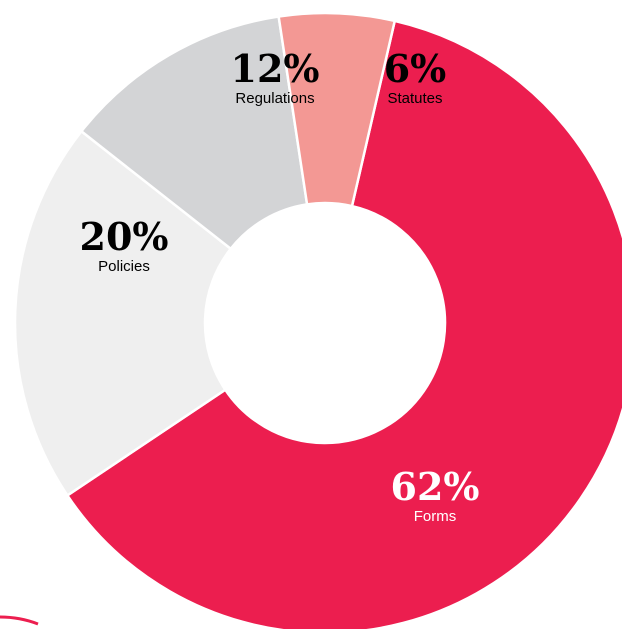 This screenshot has height=629, width=622. Describe the element at coordinates (414, 98) in the screenshot. I see `slice-label-statutes: Statutes` at that location.